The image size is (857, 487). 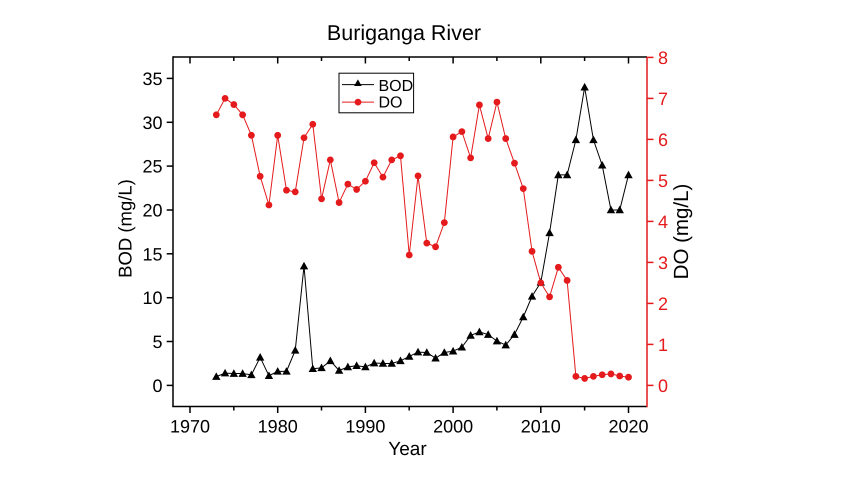 What do you see at coordinates (152, 123) in the screenshot?
I see `svg-text: 30` at bounding box center [152, 123].